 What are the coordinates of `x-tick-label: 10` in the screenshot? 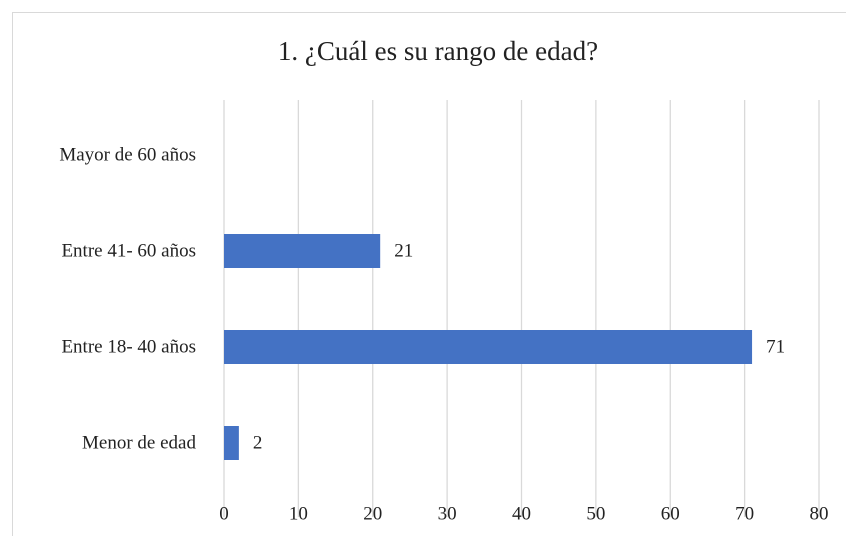 It's located at (298, 513).